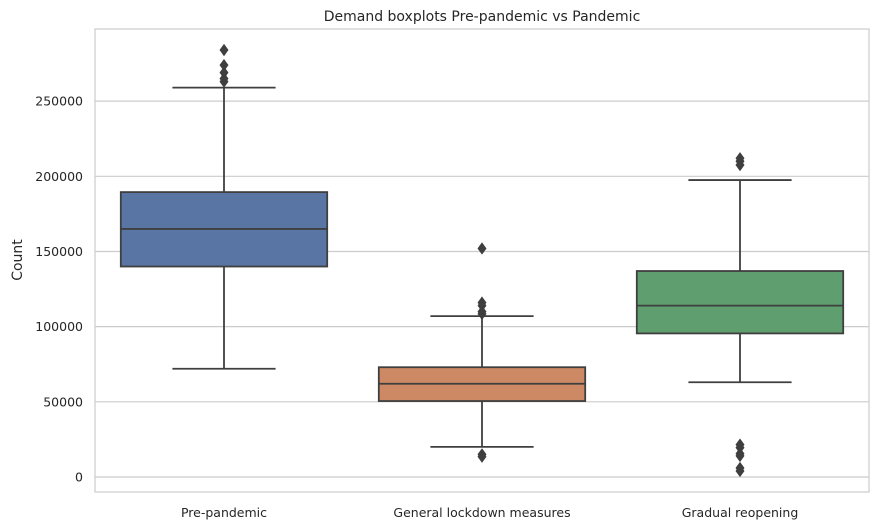 This screenshot has height=529, width=879. I want to click on x-tick-label: General lockdown measures, so click(481, 512).